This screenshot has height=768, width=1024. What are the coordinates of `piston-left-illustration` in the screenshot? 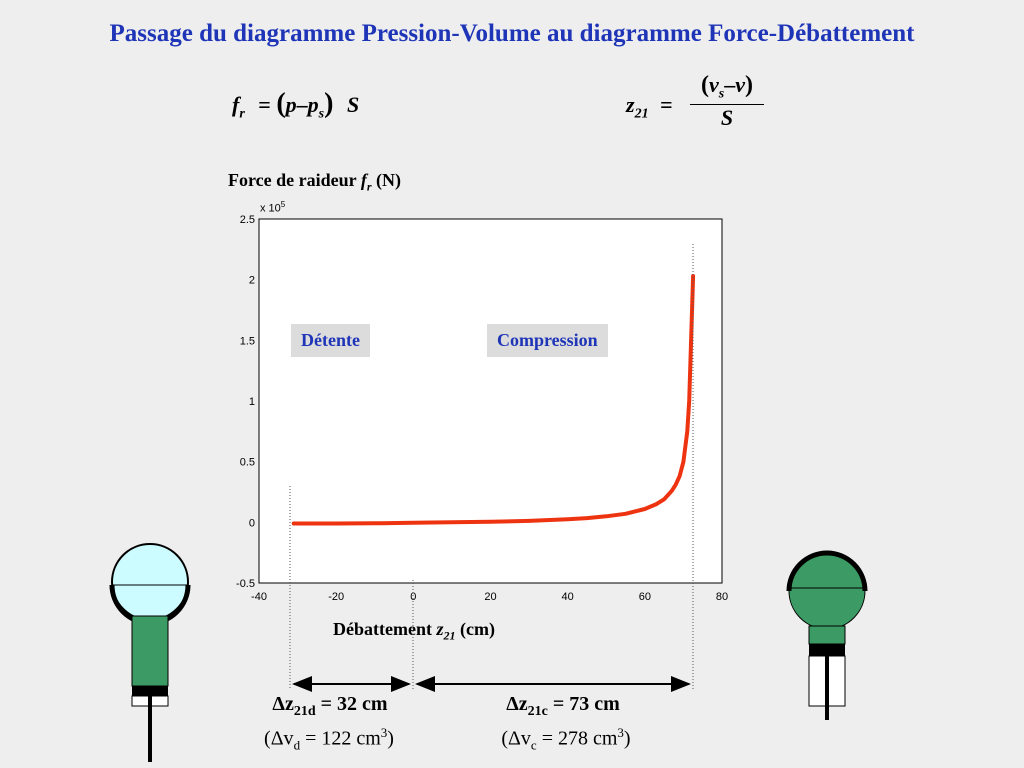 It's located at (150, 652).